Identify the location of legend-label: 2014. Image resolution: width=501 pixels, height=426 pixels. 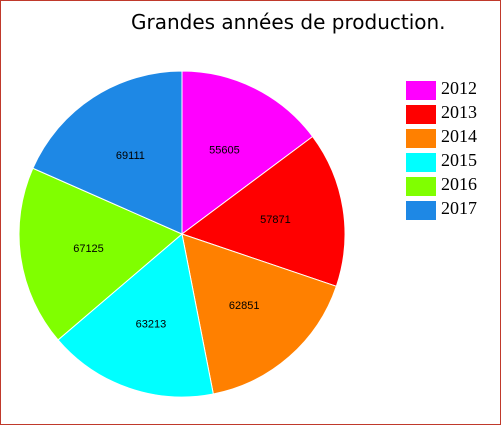
(459, 136).